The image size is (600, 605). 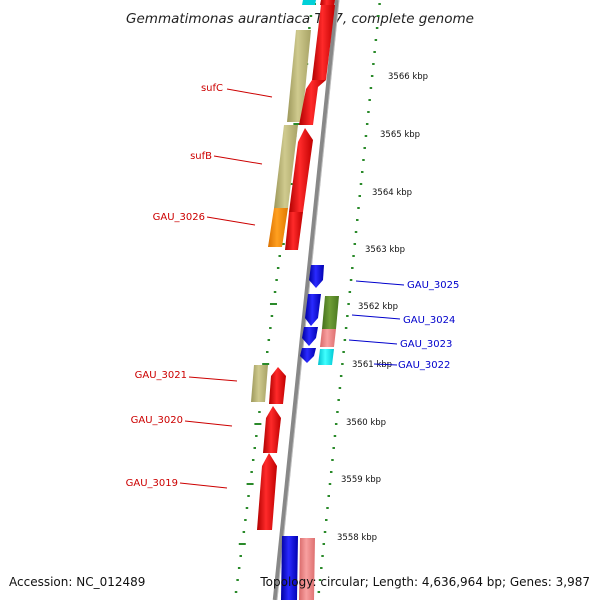 I want to click on scale-label-3563: 3563 kbp, so click(x=385, y=250).